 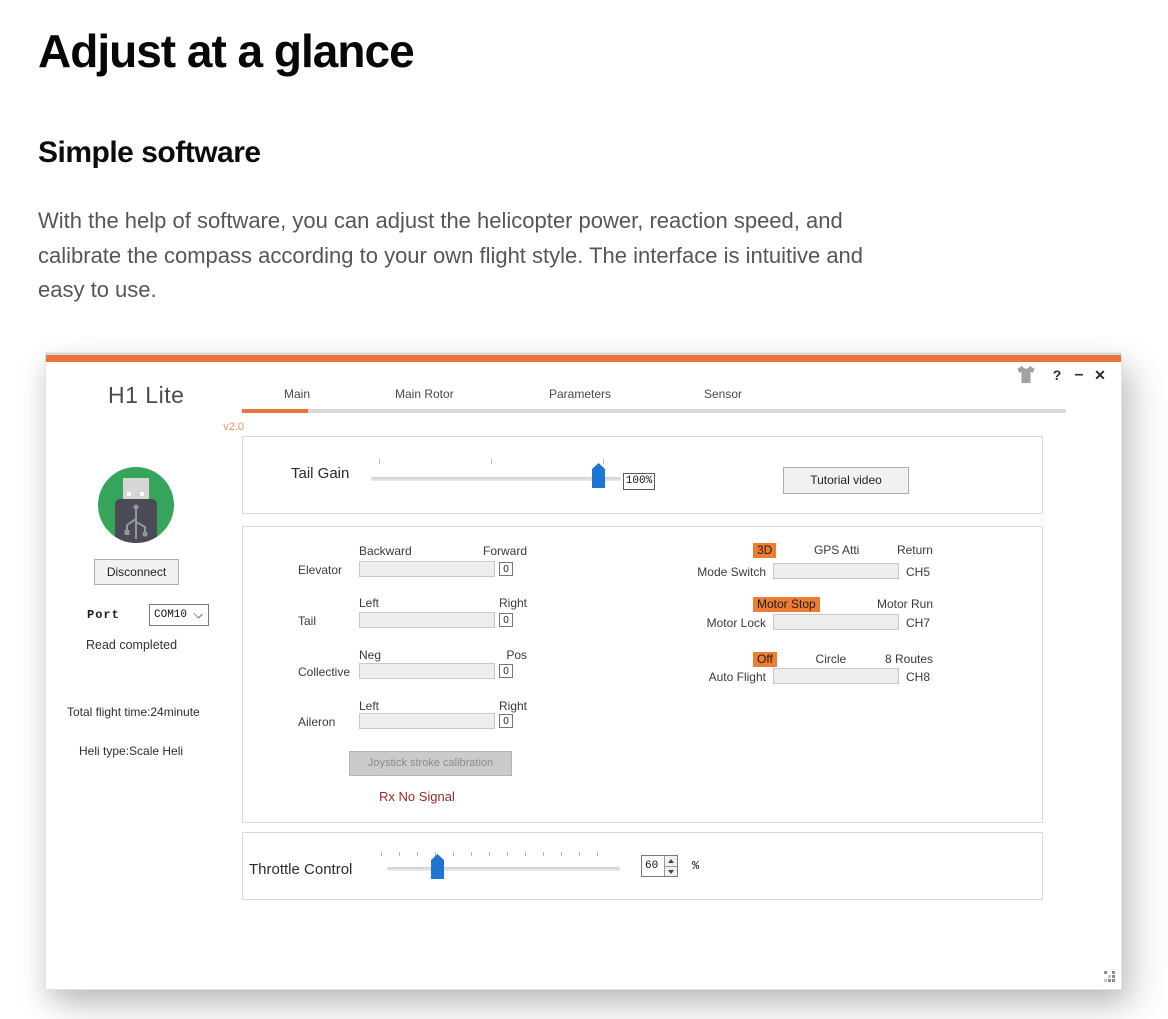 What do you see at coordinates (831, 659) in the screenshot?
I see `switch-option: Circle` at bounding box center [831, 659].